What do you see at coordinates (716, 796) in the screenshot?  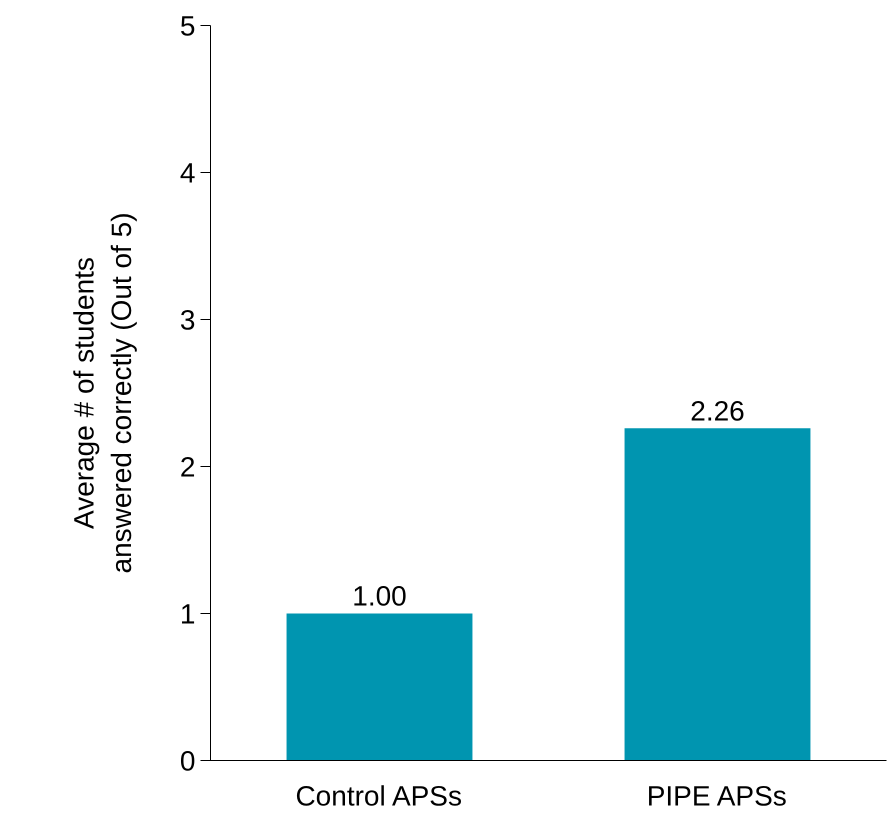 I see `x-tick-label: PIPE APSs` at bounding box center [716, 796].